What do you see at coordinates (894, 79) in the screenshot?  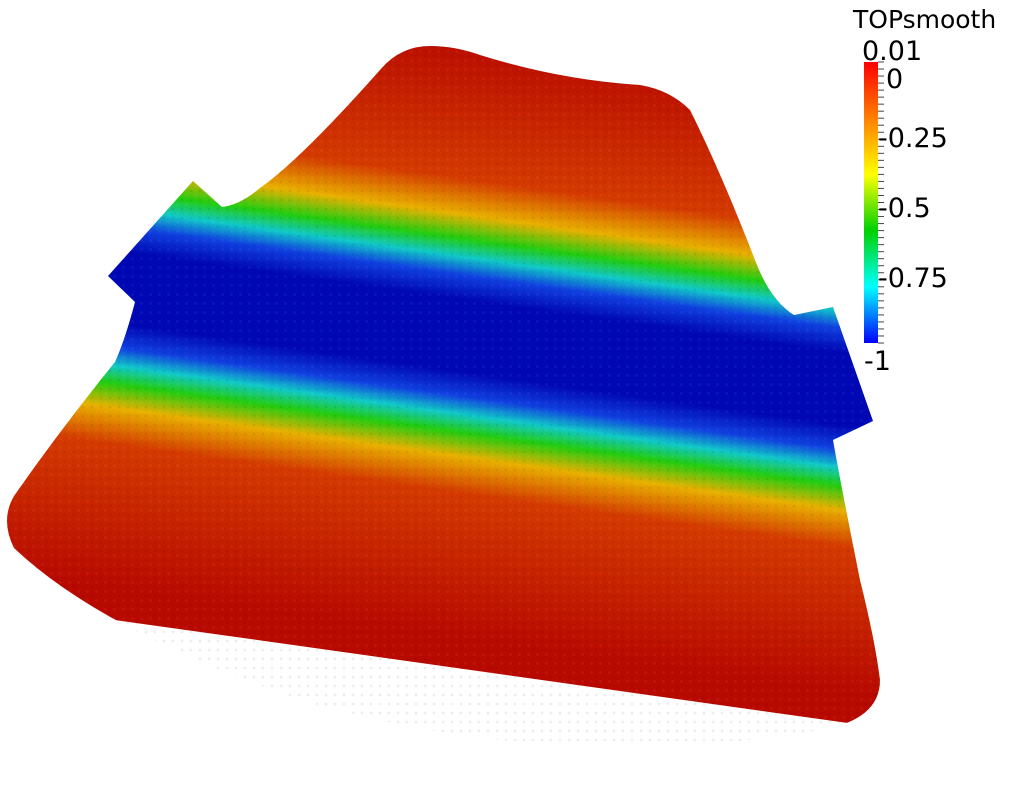 I see `colorbar-label-0: 0` at bounding box center [894, 79].